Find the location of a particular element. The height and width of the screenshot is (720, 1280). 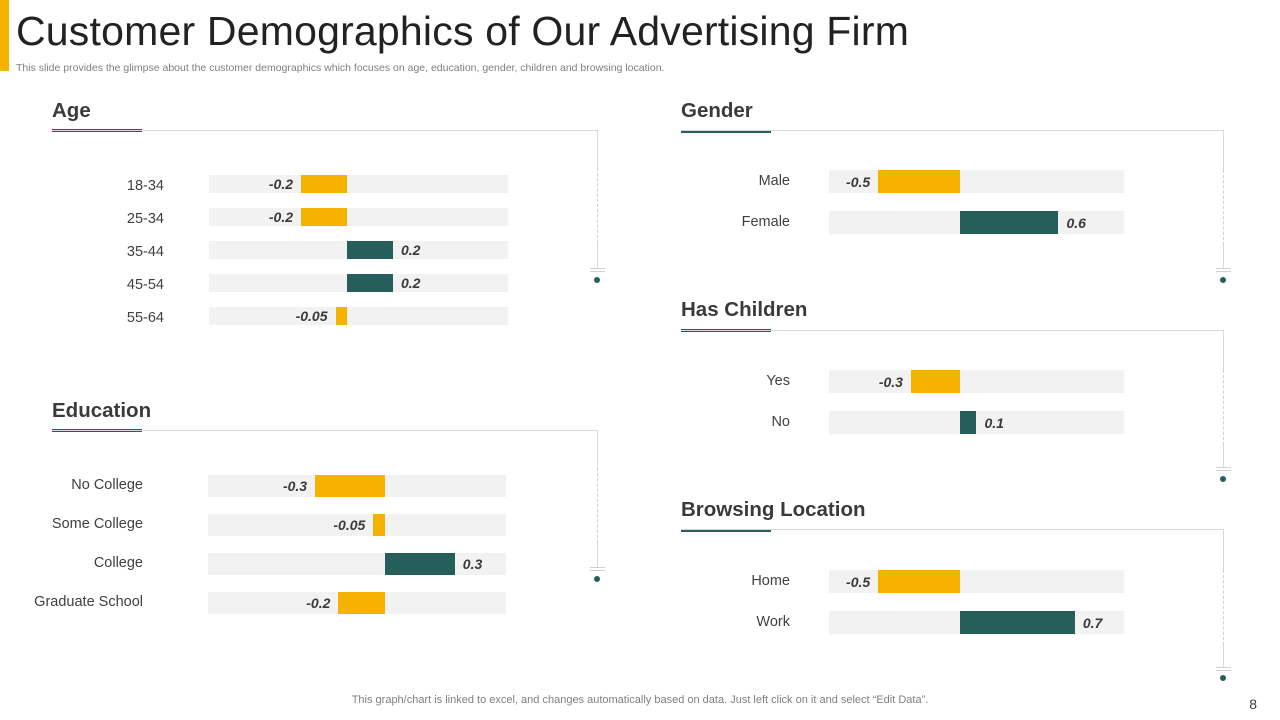

browsing-location-frame-lower-line is located at coordinates (1223, 656).